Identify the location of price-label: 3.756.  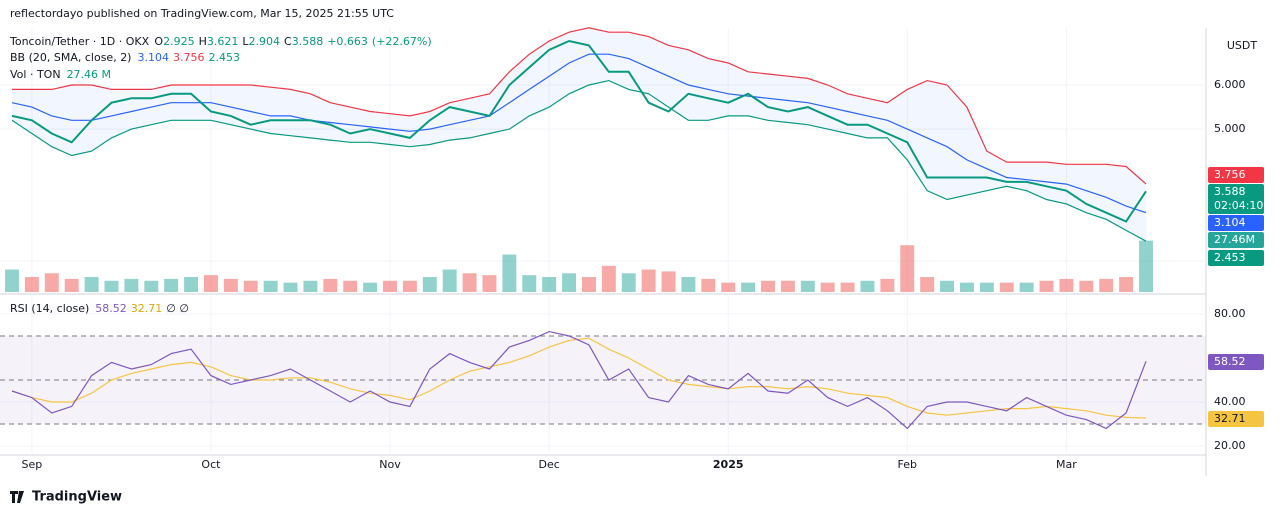
(1230, 174).